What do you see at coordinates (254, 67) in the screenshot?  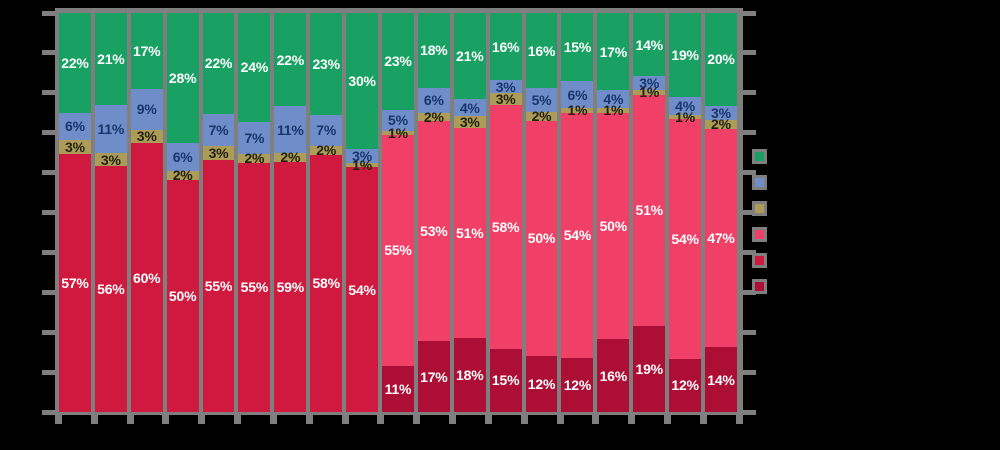 I see `segment-data-label: 24%` at bounding box center [254, 67].